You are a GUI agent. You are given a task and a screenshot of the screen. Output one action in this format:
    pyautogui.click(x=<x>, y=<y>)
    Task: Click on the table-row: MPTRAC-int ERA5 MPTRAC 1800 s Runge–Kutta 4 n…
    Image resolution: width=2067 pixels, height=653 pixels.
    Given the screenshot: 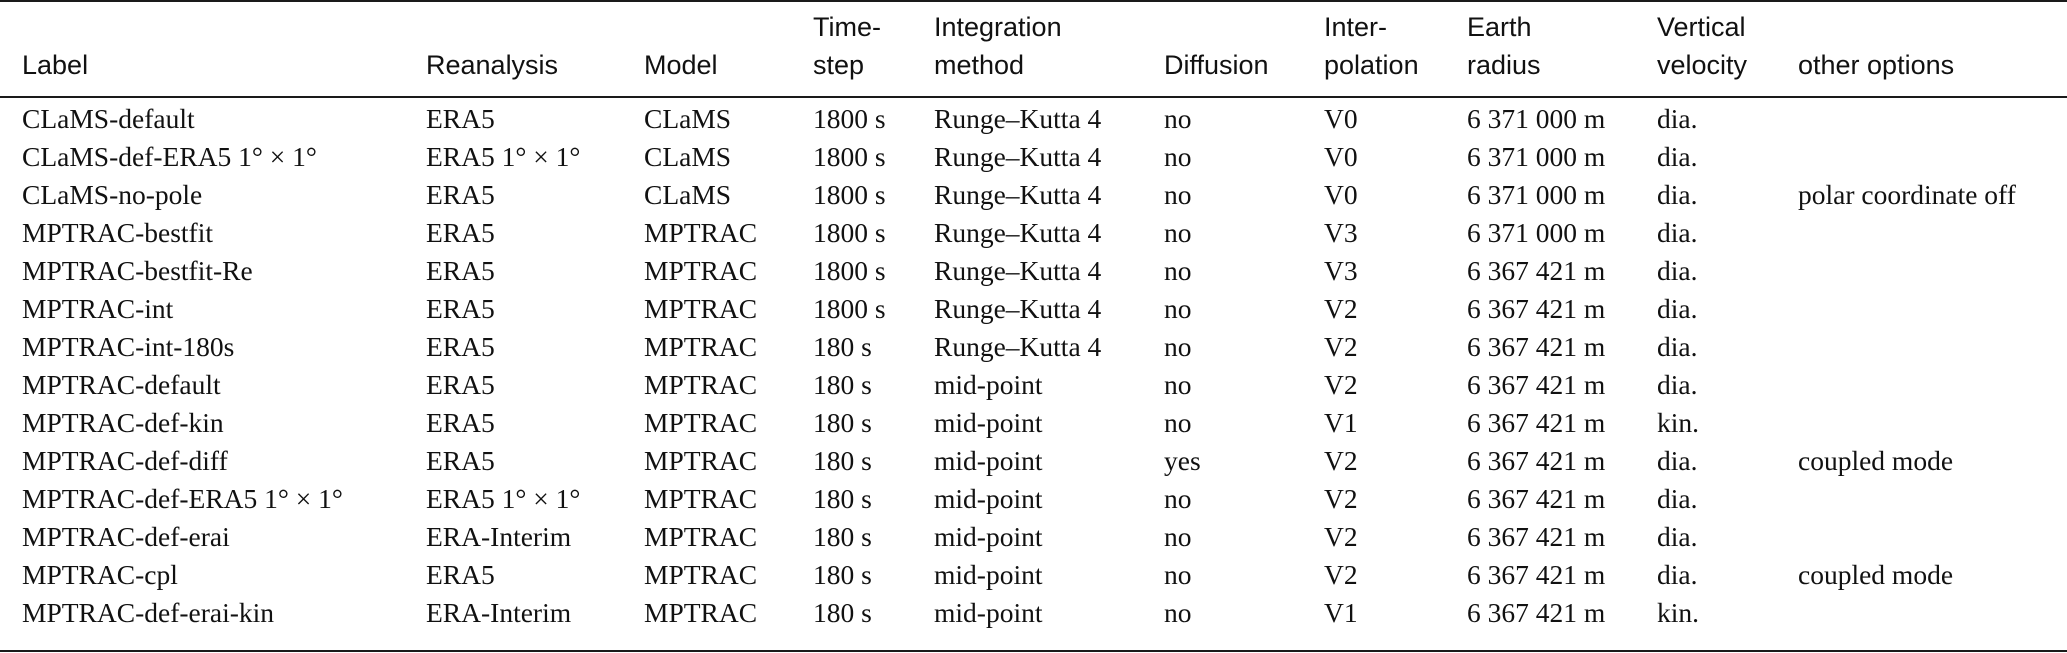 What is the action you would take?
    pyautogui.click(x=1033, y=309)
    